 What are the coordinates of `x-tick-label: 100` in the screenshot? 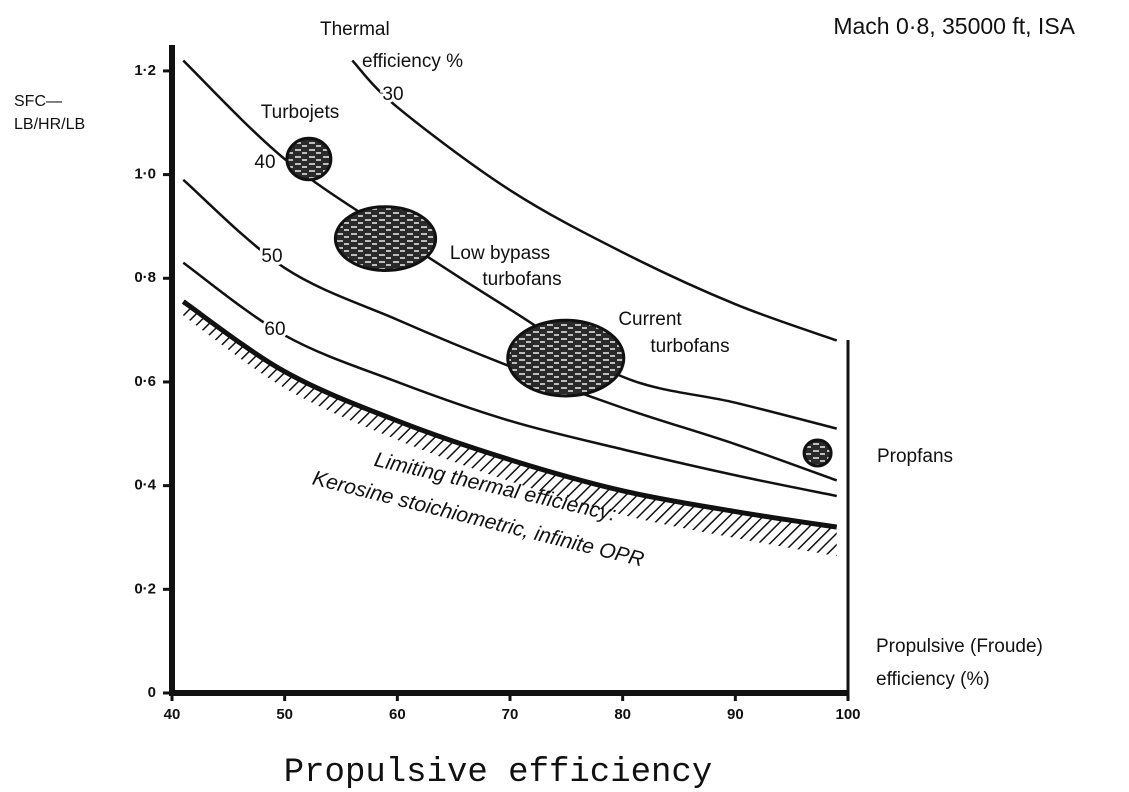 It's located at (847, 714).